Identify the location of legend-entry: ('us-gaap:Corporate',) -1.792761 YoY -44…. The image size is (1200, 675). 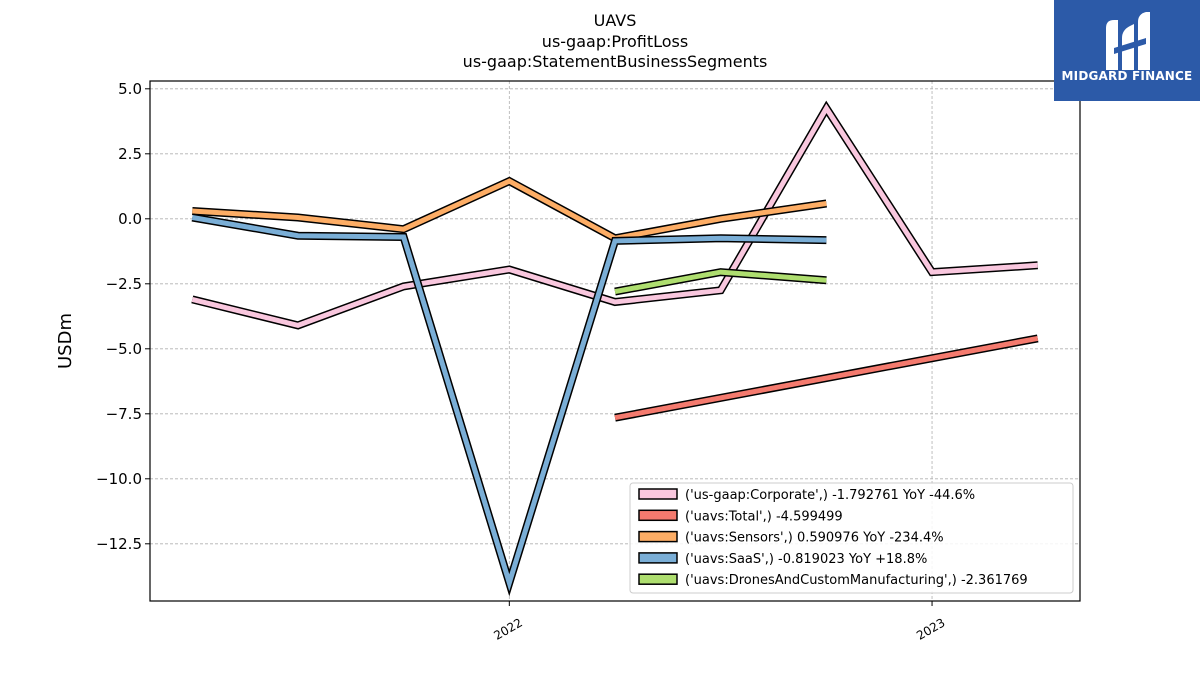
(806, 495).